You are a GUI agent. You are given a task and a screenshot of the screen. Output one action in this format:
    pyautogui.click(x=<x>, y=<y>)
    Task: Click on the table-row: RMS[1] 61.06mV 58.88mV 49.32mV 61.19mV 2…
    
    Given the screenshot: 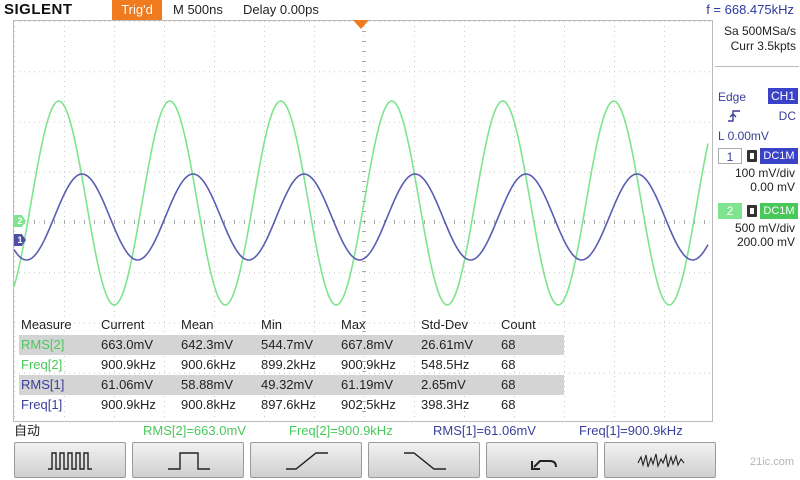 What is the action you would take?
    pyautogui.click(x=291, y=385)
    